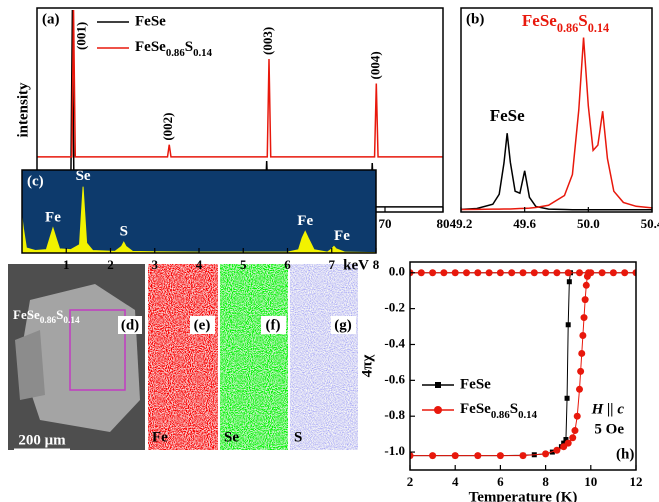 The image size is (659, 502). I want to click on peak-label: (004), so click(374, 65).